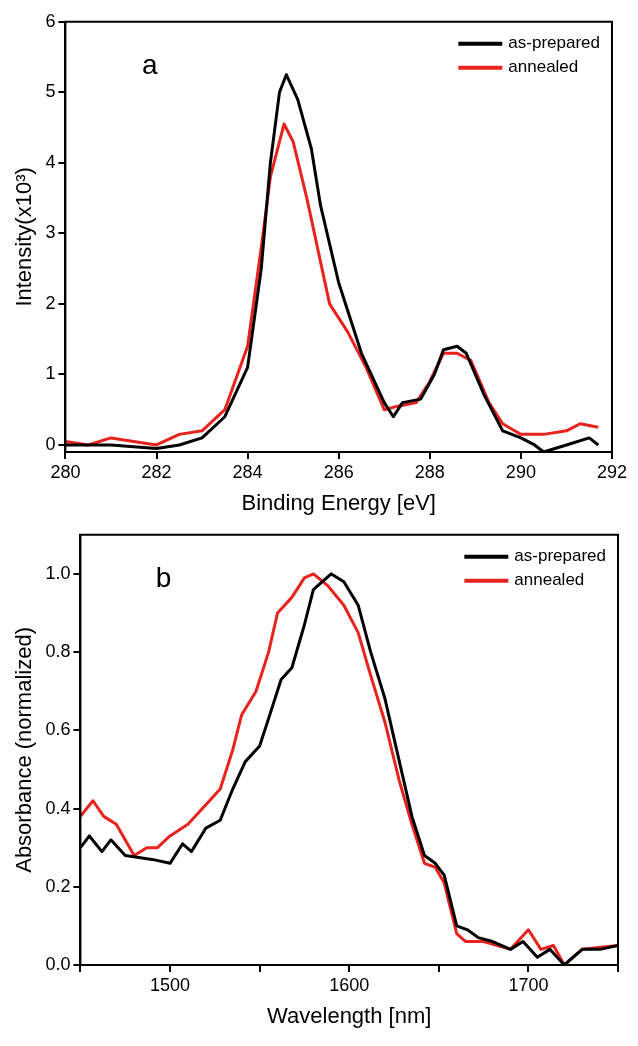 This screenshot has height=1046, width=638. I want to click on x-tick-label: 280, so click(65, 471).